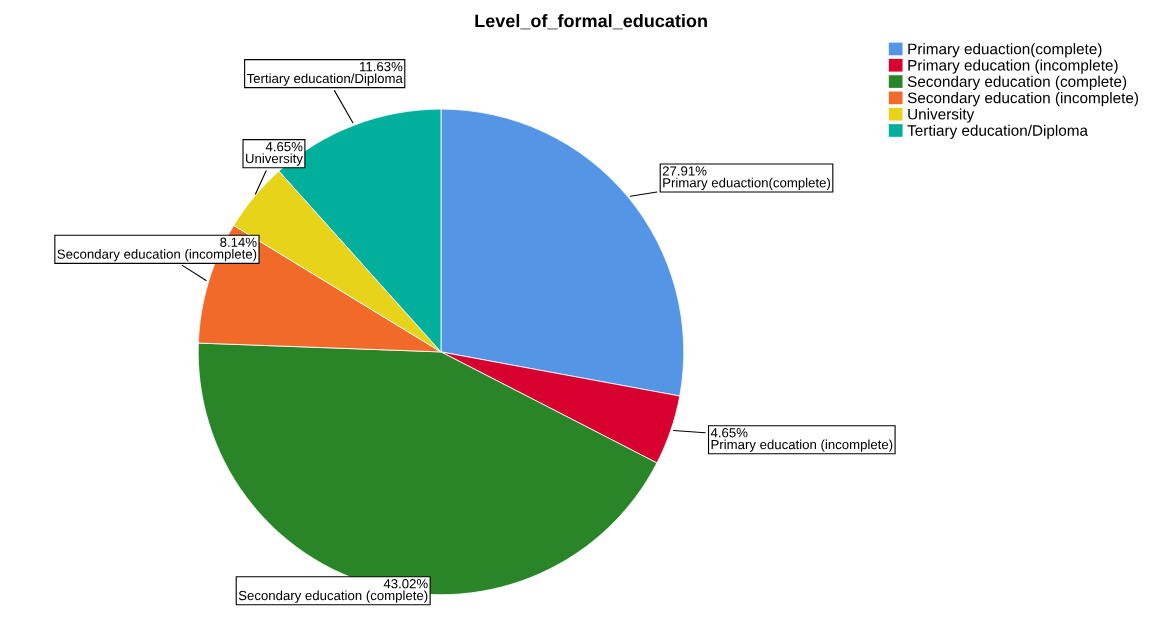 This screenshot has height=641, width=1159. What do you see at coordinates (274, 159) in the screenshot?
I see `slice-label: University` at bounding box center [274, 159].